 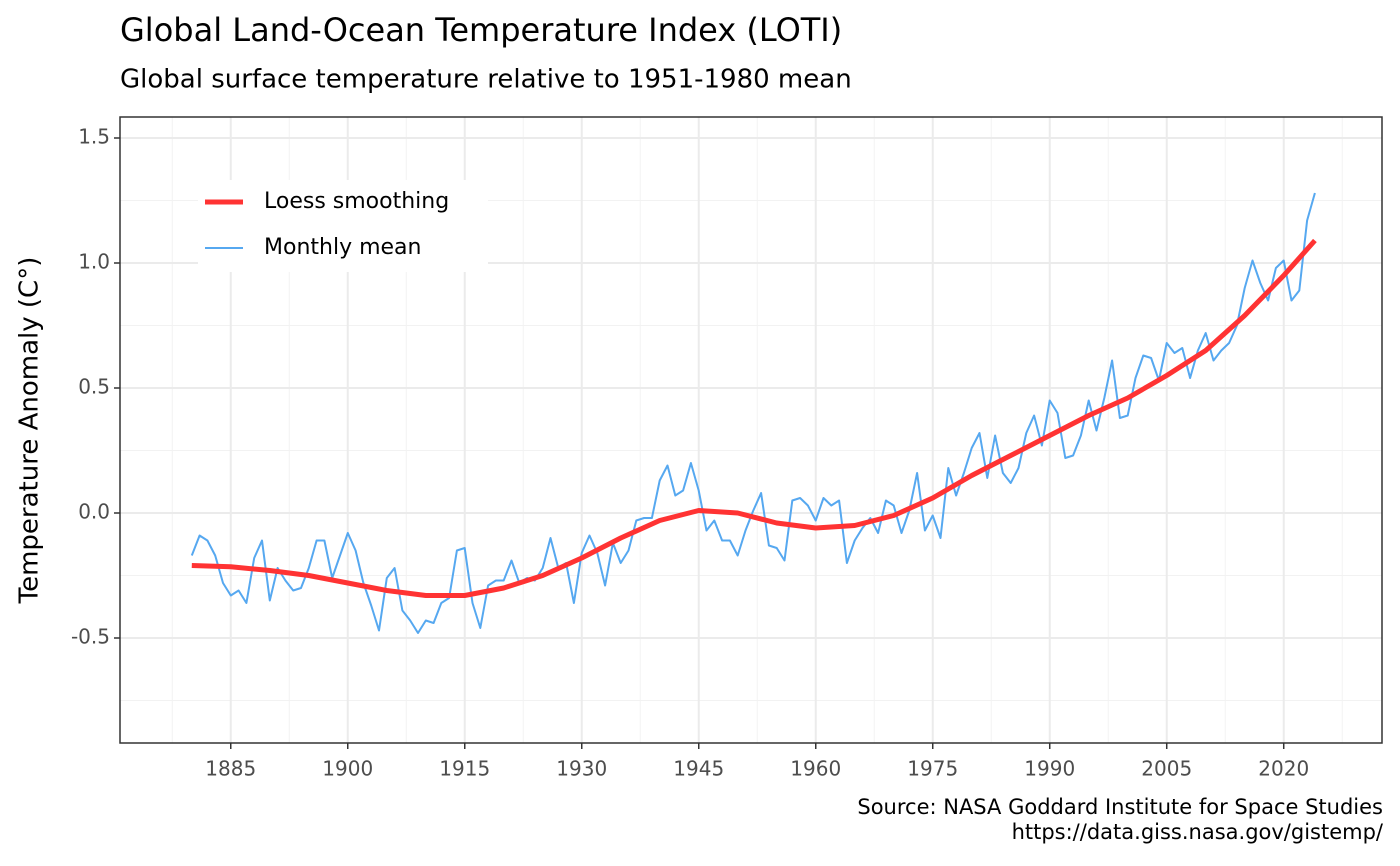 What do you see at coordinates (347, 769) in the screenshot?
I see `x-tick-label: 1900` at bounding box center [347, 769].